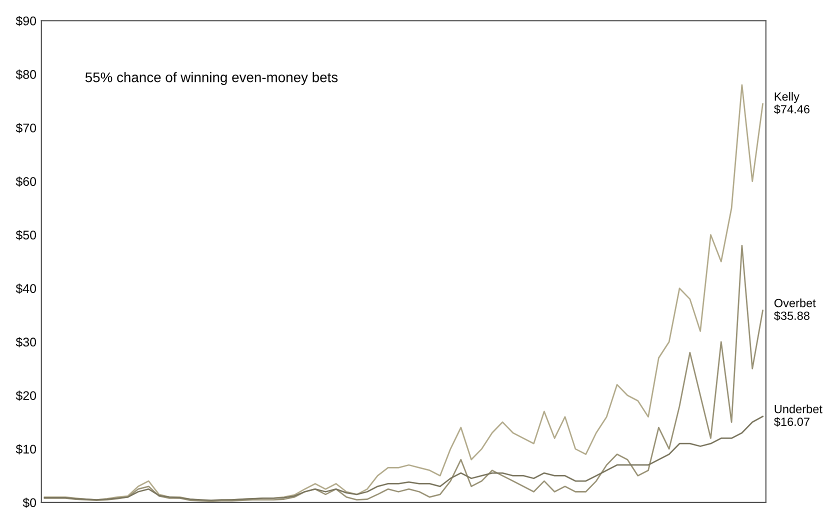 The width and height of the screenshot is (828, 518). Describe the element at coordinates (26, 181) in the screenshot. I see `y-tick-label: $60` at that location.